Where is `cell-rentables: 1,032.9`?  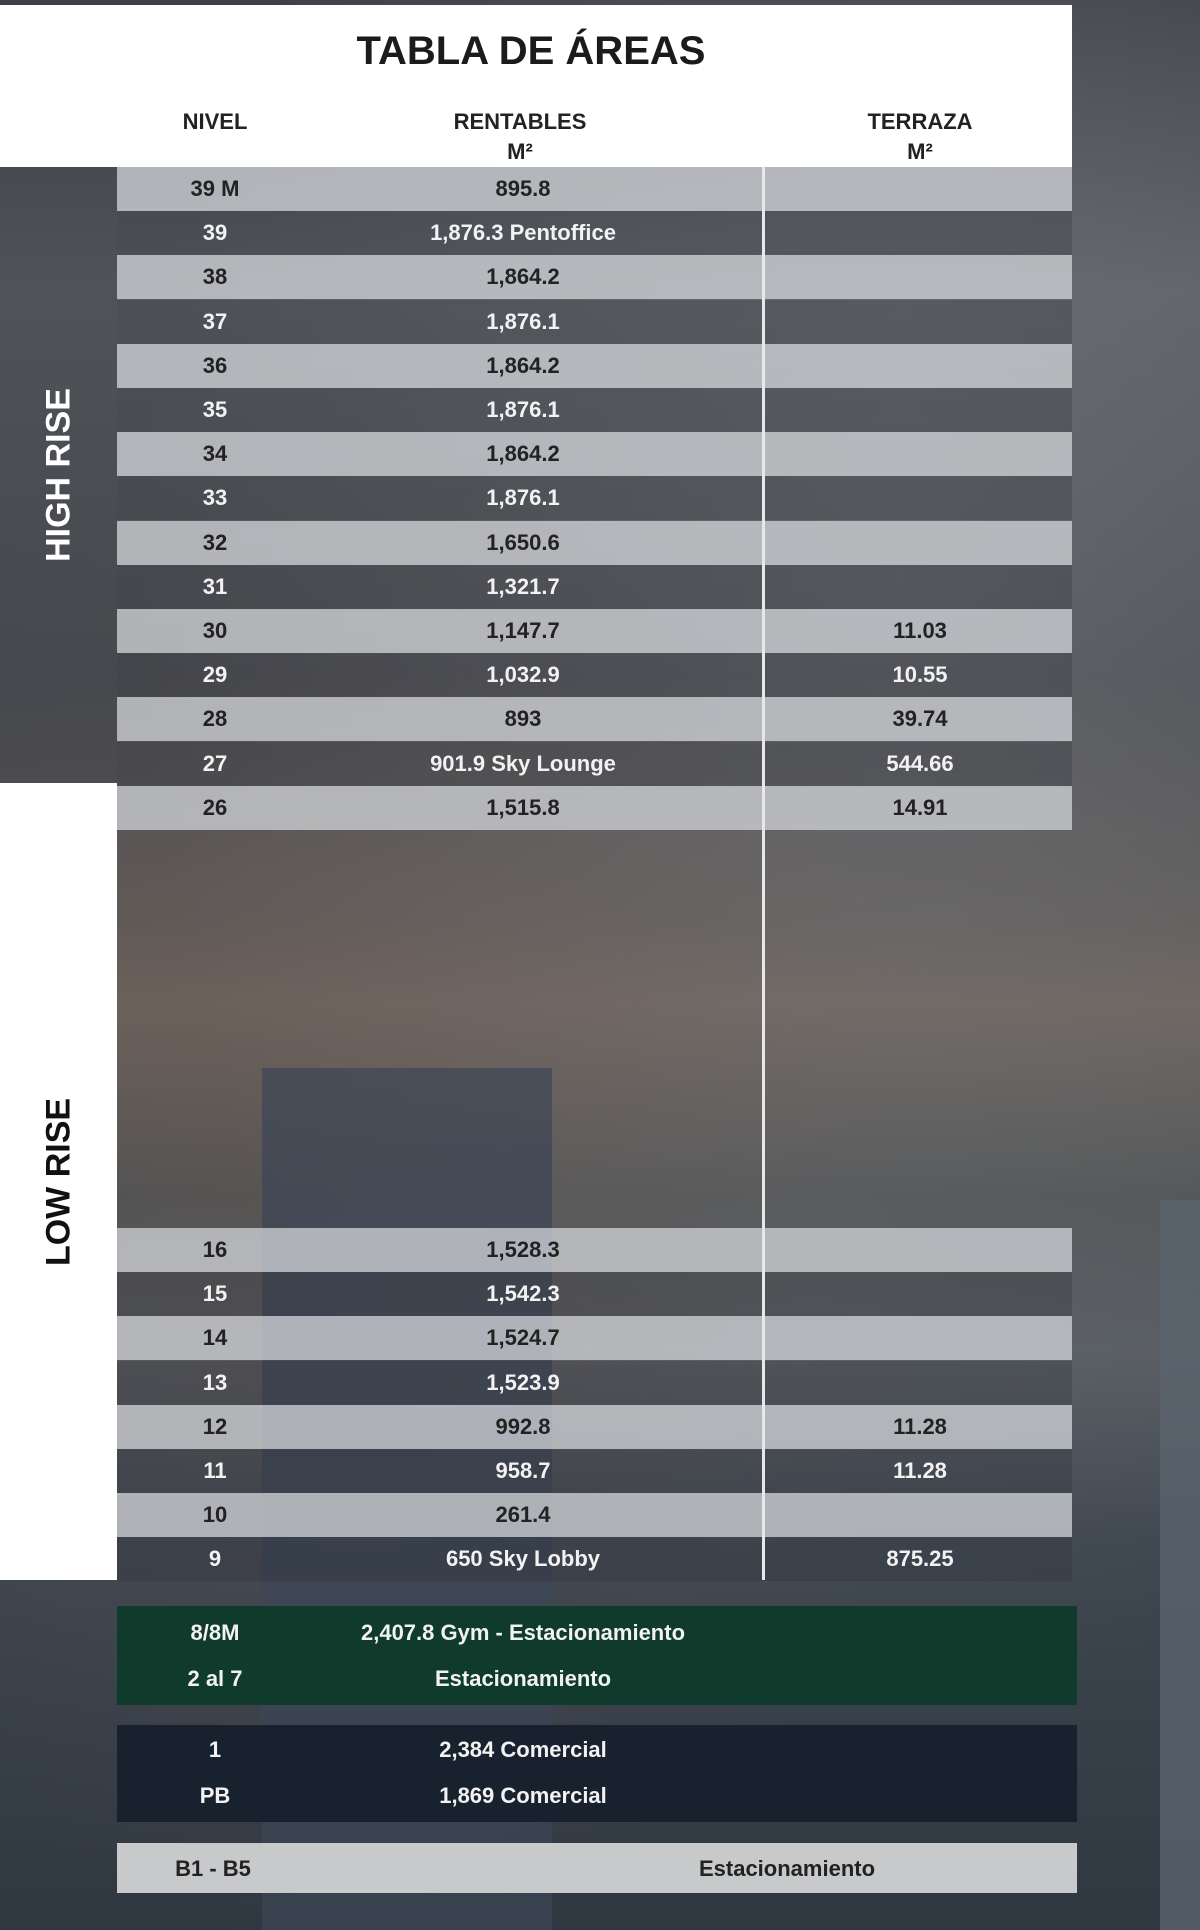
cell-rentables: 1,032.9 is located at coordinates (523, 675).